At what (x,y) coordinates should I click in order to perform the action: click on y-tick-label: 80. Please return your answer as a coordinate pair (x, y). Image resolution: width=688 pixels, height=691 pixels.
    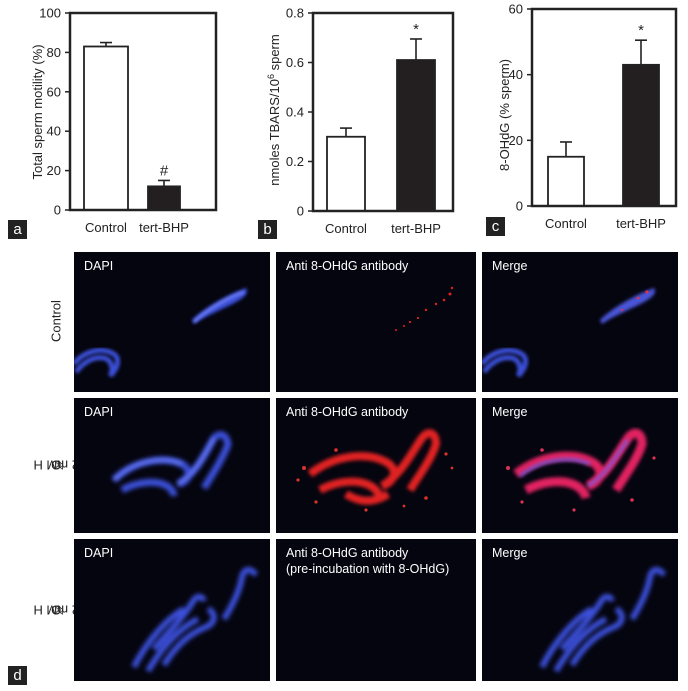
    Looking at the image, I should click on (54, 52).